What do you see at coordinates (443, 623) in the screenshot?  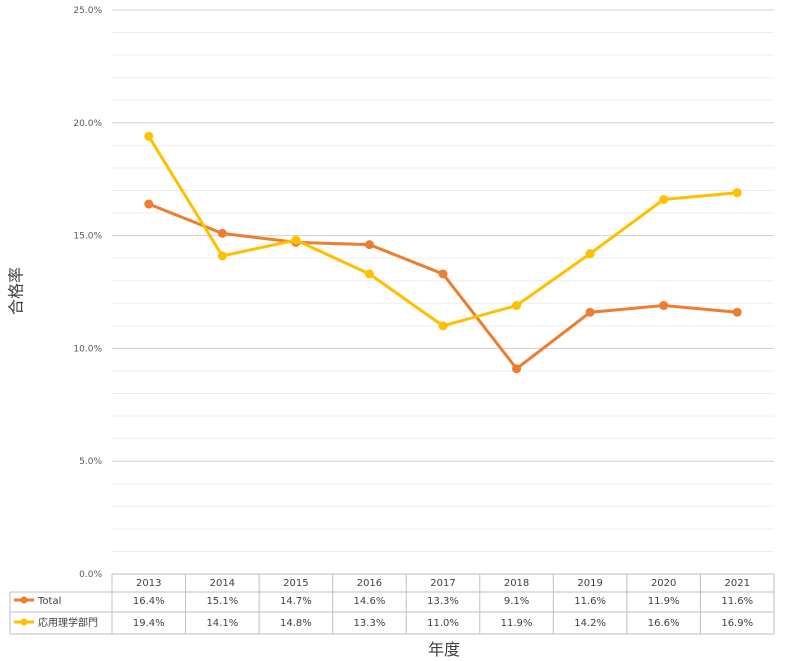 I see `table-cell-value: 11.0%` at bounding box center [443, 623].